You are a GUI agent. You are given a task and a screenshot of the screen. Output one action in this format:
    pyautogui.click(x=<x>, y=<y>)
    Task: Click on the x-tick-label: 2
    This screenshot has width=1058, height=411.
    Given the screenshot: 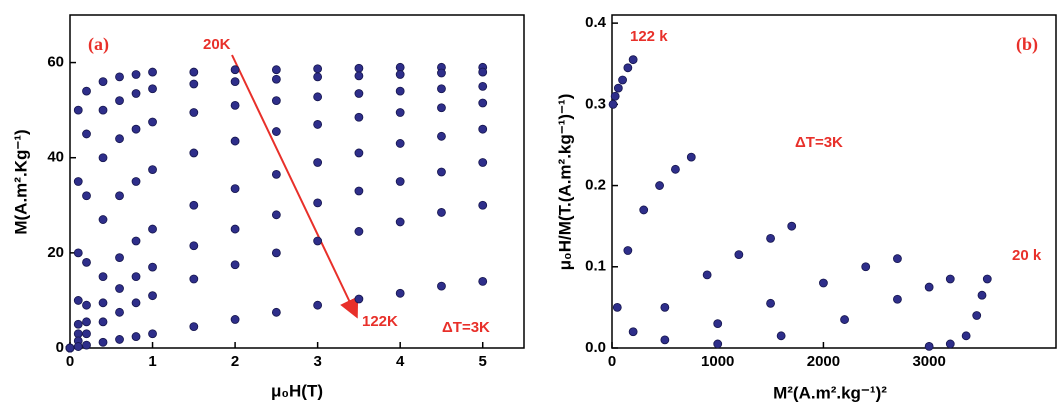 What is the action you would take?
    pyautogui.click(x=235, y=361)
    